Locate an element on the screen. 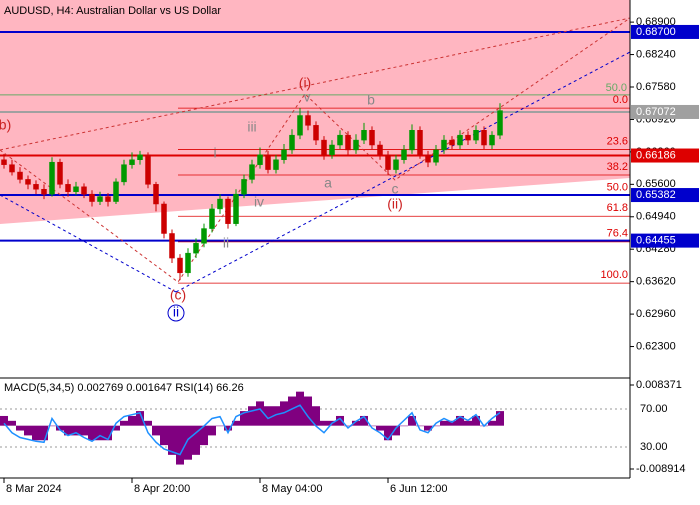  rsi-line is located at coordinates (252, 430).